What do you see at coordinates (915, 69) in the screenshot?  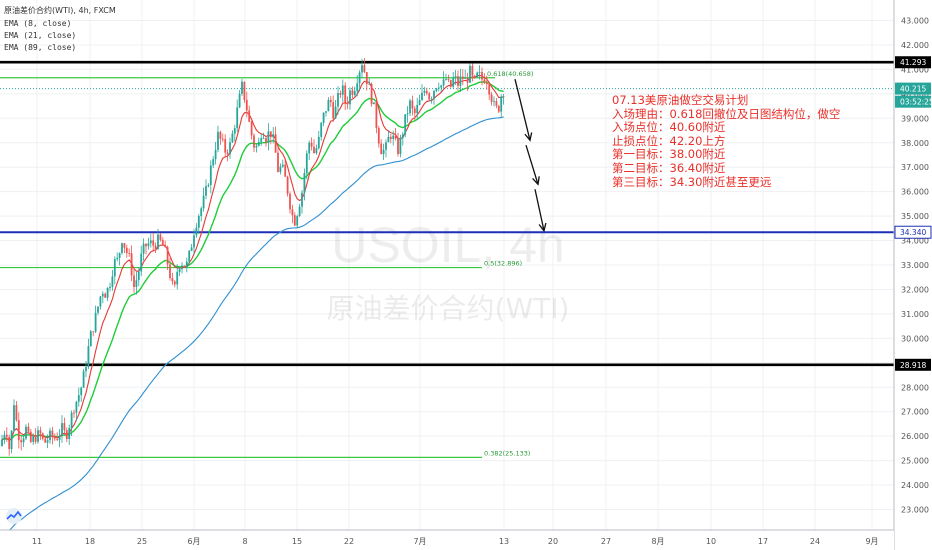 I see `price-tick-label: 41.000` at bounding box center [915, 69].